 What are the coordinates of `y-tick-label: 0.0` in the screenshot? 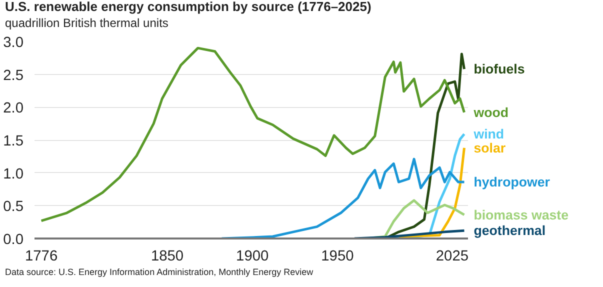 It's located at (13, 240).